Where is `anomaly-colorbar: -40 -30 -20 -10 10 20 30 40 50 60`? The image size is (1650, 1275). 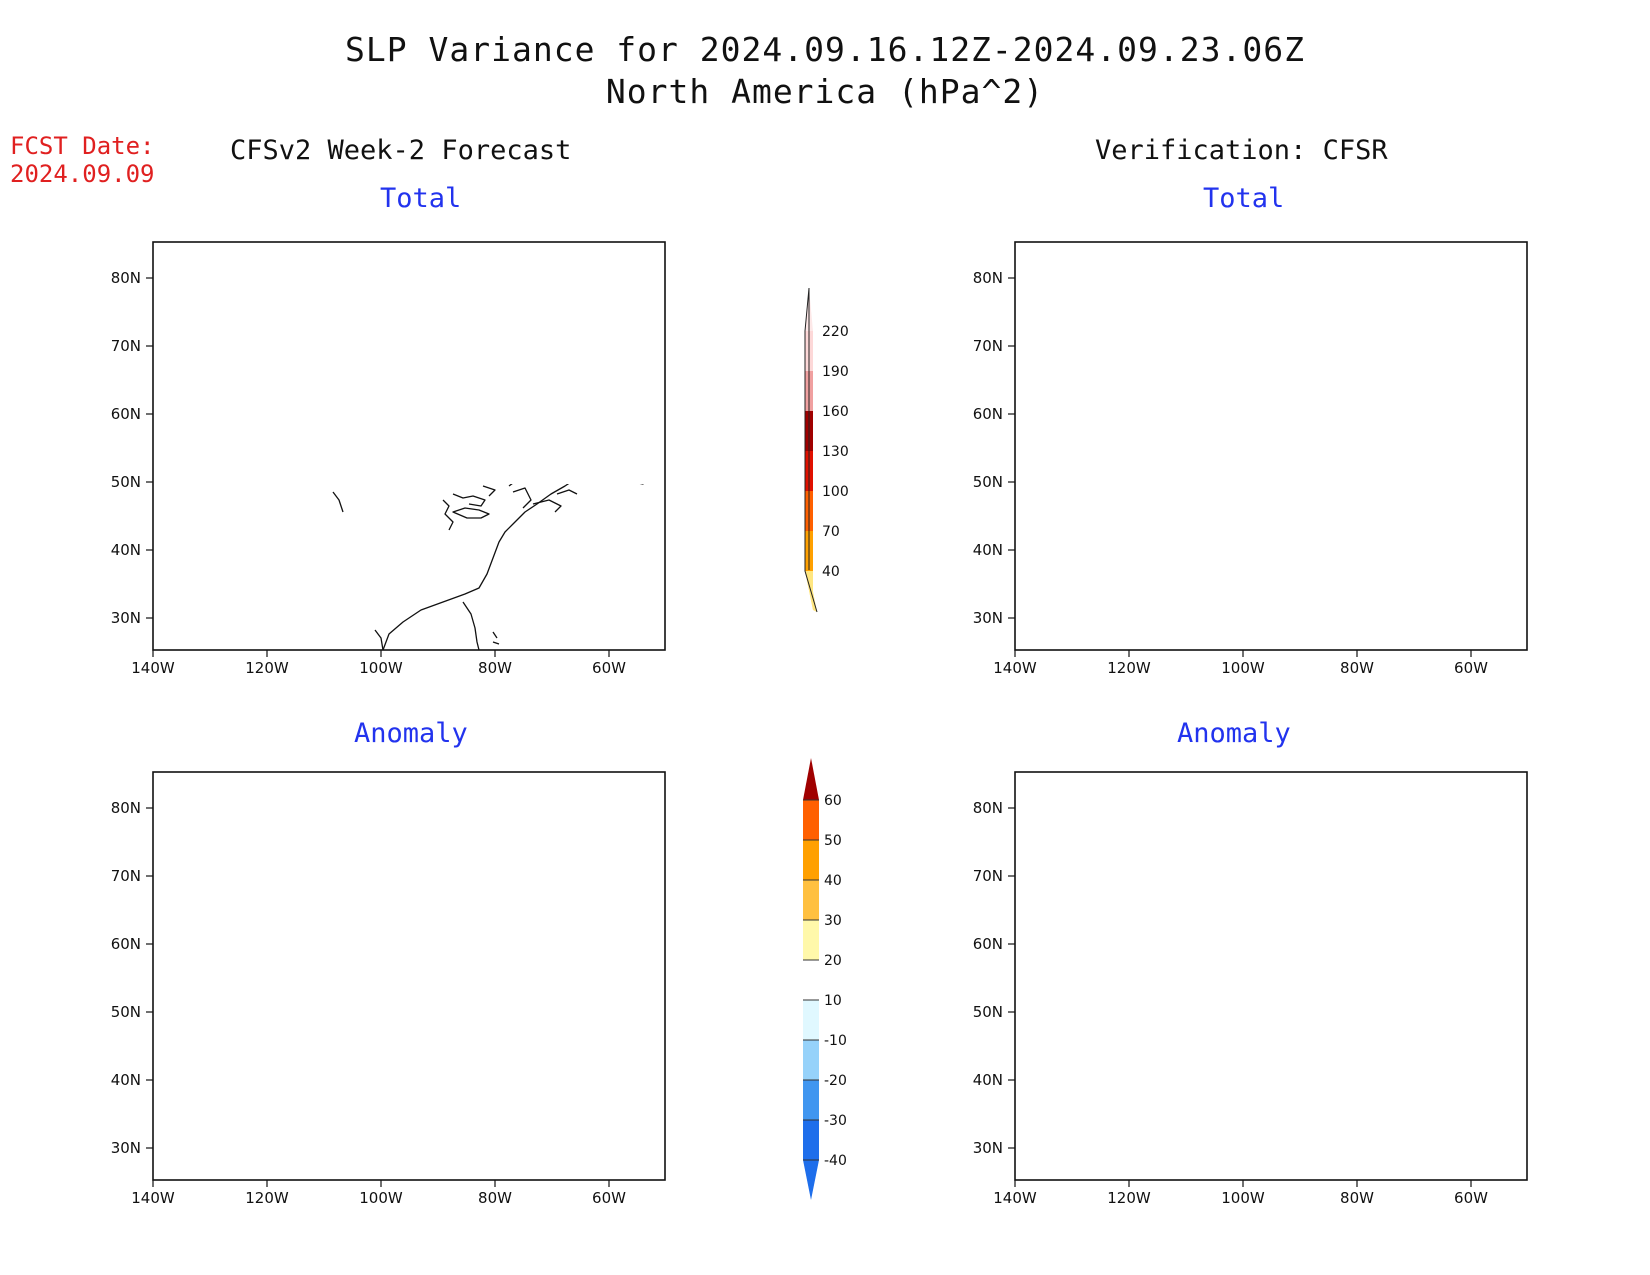 anomaly-colorbar: -40 -30 -20 -10 10 20 30 40 50 60 is located at coordinates (825, 979).